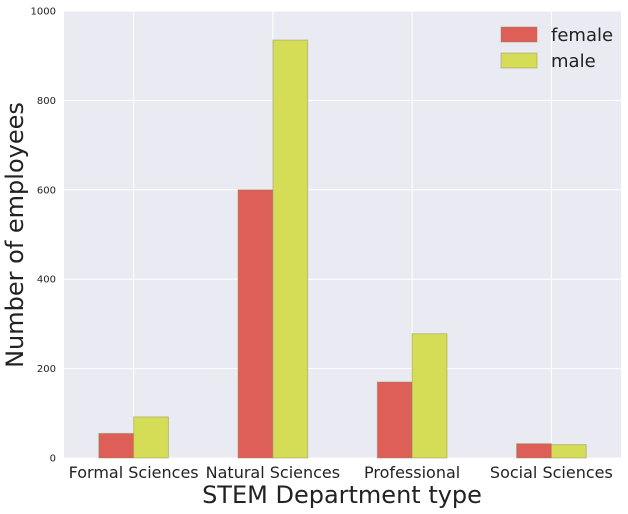  Describe the element at coordinates (46, 280) in the screenshot. I see `y-tick-label: 400` at that location.